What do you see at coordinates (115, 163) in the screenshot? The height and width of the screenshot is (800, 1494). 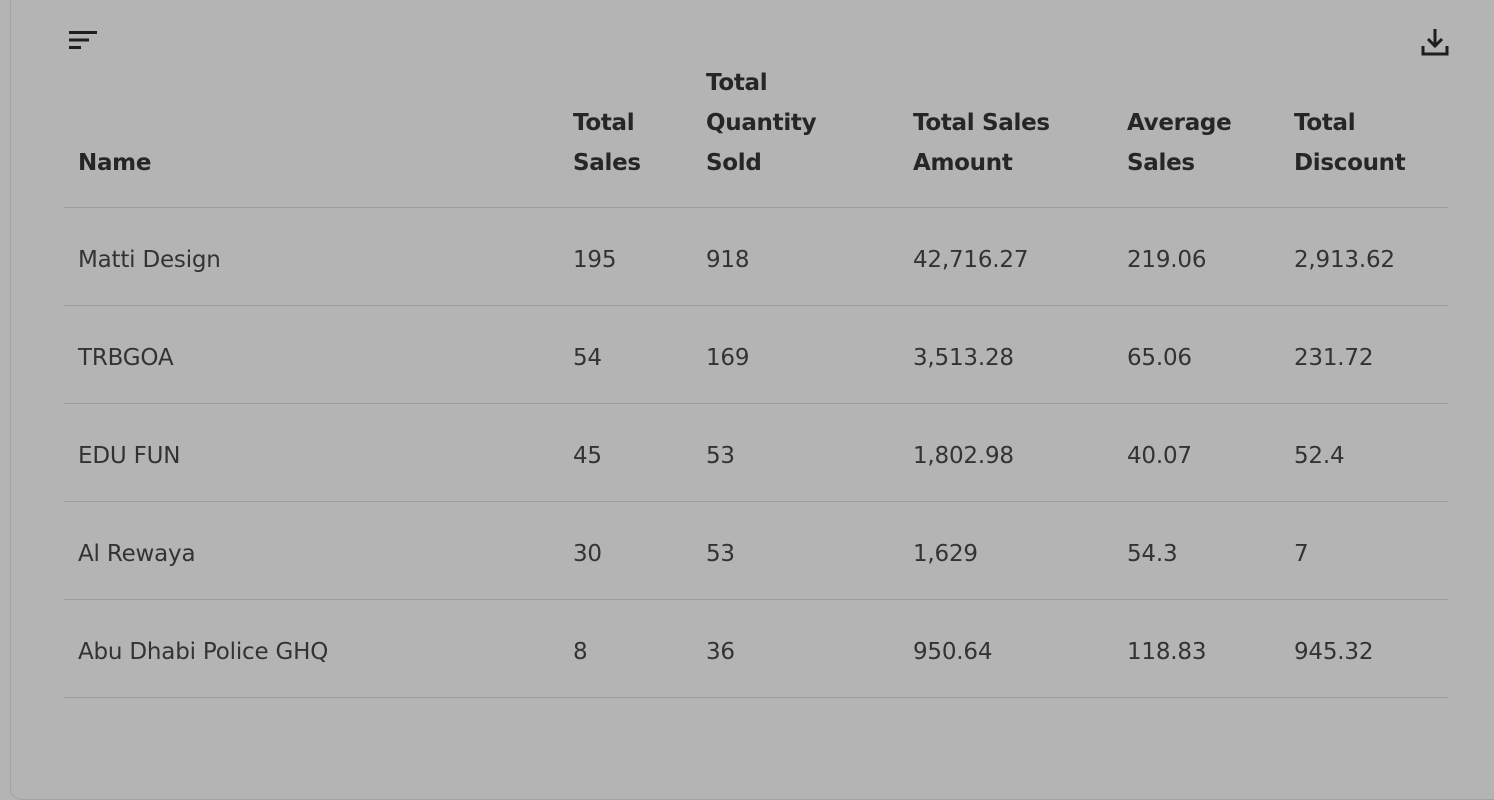 I see `column-header-name: Name` at bounding box center [115, 163].